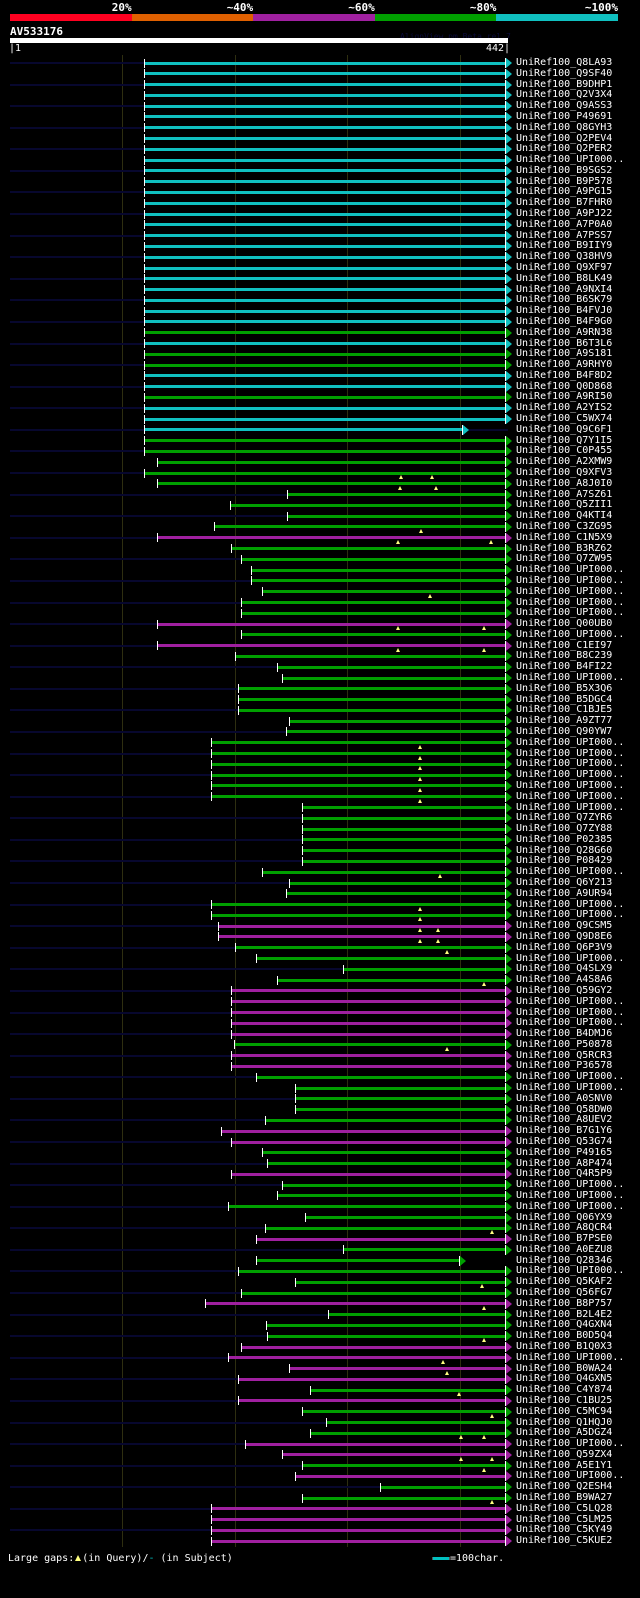 The height and width of the screenshot is (1598, 640). Describe the element at coordinates (564, 257) in the screenshot. I see `hit-label: UniRef100_Q38HV9` at that location.